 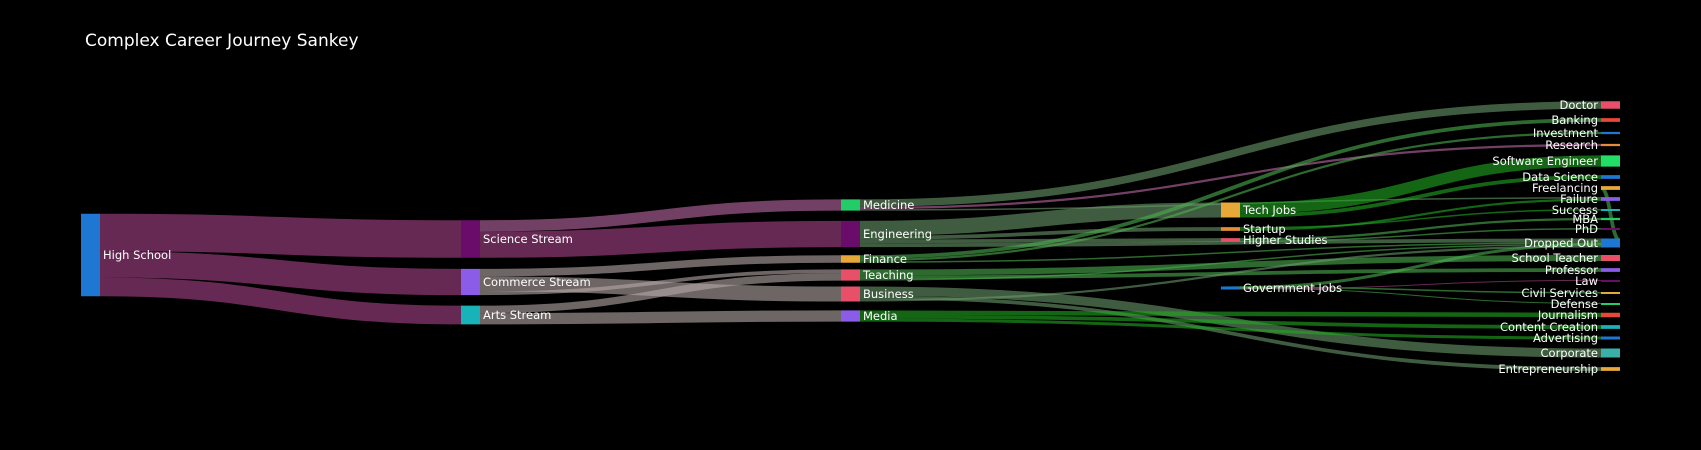 What do you see at coordinates (90, 255) in the screenshot?
I see `node-high-school` at bounding box center [90, 255].